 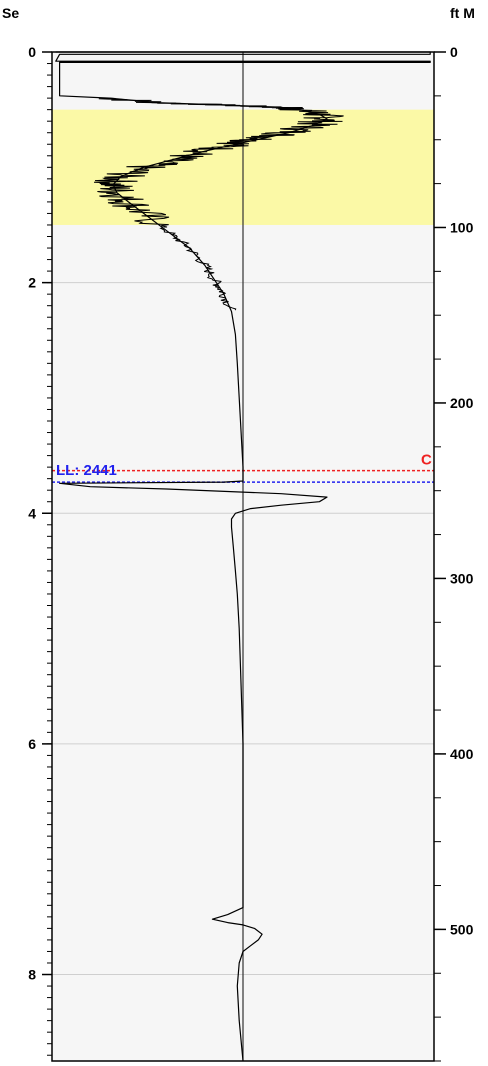 What do you see at coordinates (10, 13) in the screenshot?
I see `left-axis-title: Se` at bounding box center [10, 13].